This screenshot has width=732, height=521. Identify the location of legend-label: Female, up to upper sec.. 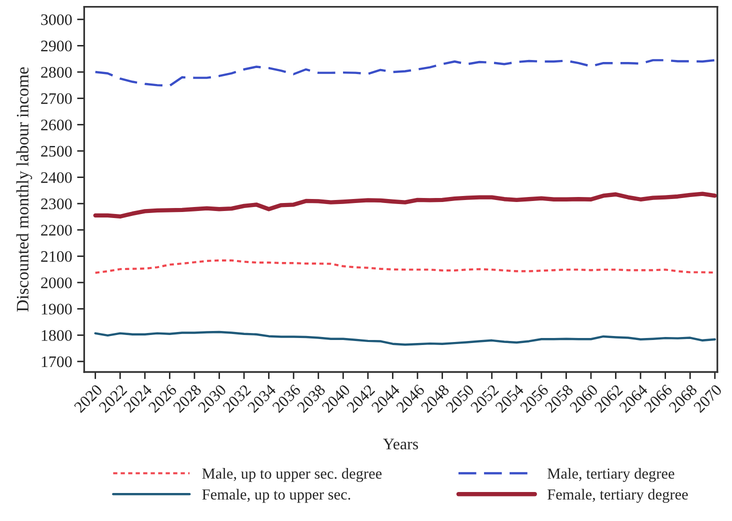
(276, 495).